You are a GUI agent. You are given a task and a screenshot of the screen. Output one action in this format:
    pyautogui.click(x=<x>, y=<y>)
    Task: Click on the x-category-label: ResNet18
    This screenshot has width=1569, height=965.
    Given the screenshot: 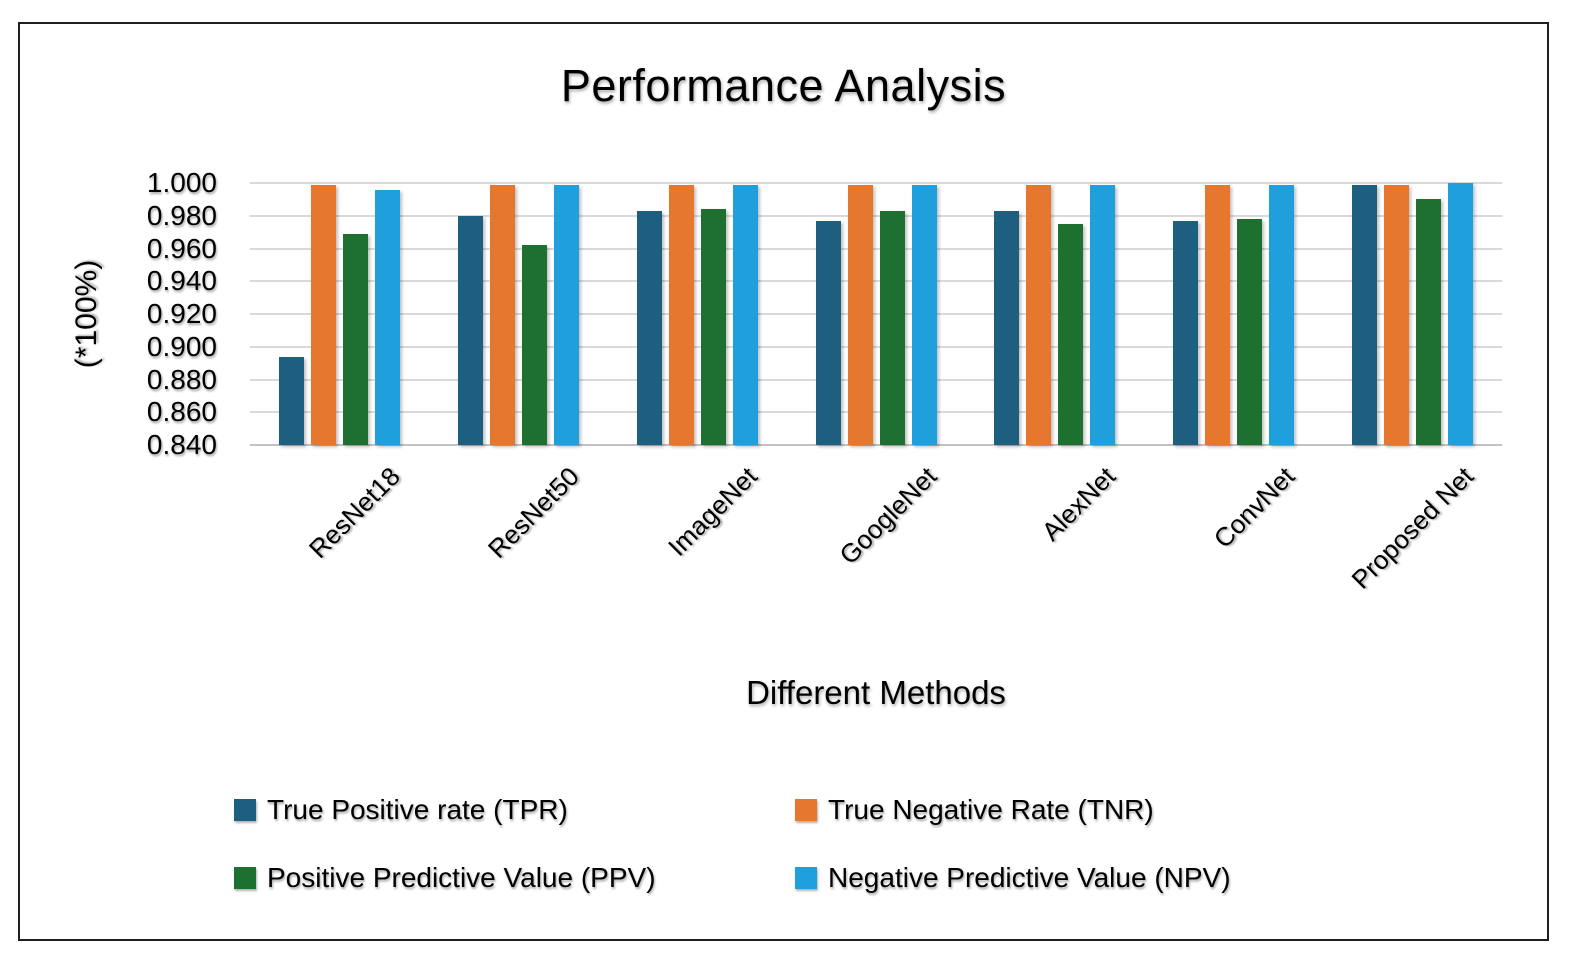 What is the action you would take?
    pyautogui.click(x=354, y=512)
    